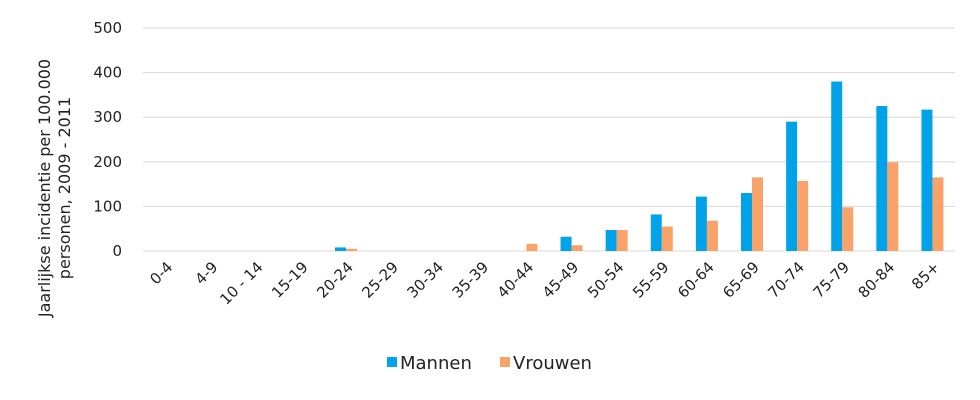 This screenshot has width=980, height=400. Describe the element at coordinates (877, 280) in the screenshot. I see `x-tick-label-16: 80-84` at that location.